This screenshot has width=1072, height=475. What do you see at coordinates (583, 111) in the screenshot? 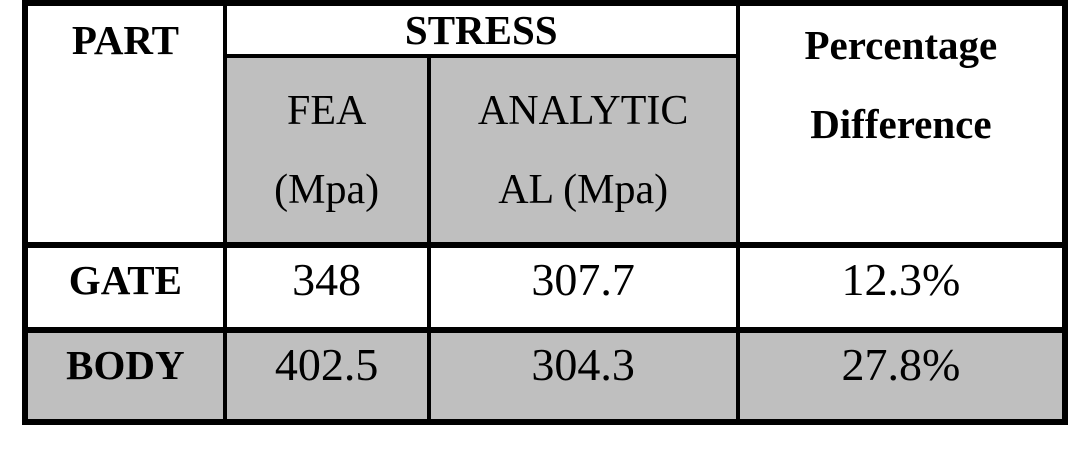
I see `analytical-label-line1: ANALYTIC` at bounding box center [583, 111].